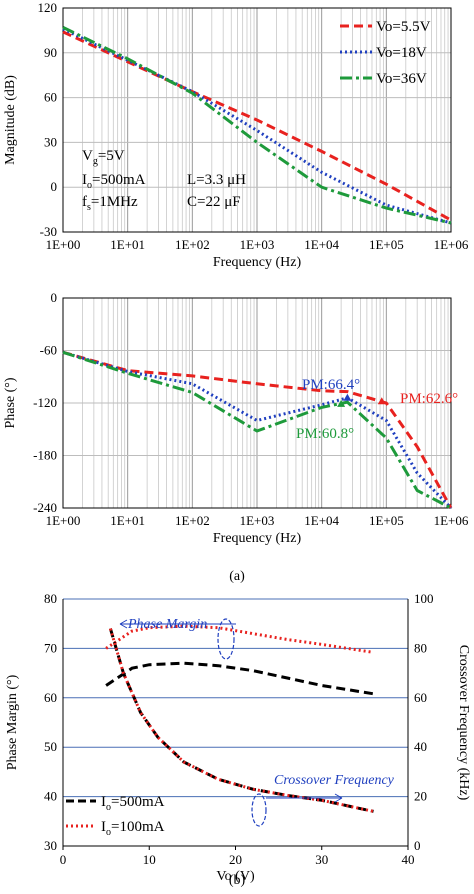  What do you see at coordinates (325, 434) in the screenshot?
I see `pm-label-36v: PM:60.8°` at bounding box center [325, 434].